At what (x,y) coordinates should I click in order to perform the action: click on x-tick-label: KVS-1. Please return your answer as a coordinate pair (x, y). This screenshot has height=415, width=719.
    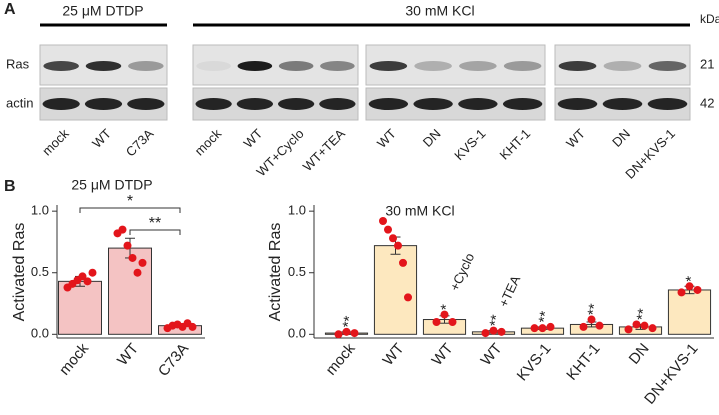
    Looking at the image, I should click on (534, 362).